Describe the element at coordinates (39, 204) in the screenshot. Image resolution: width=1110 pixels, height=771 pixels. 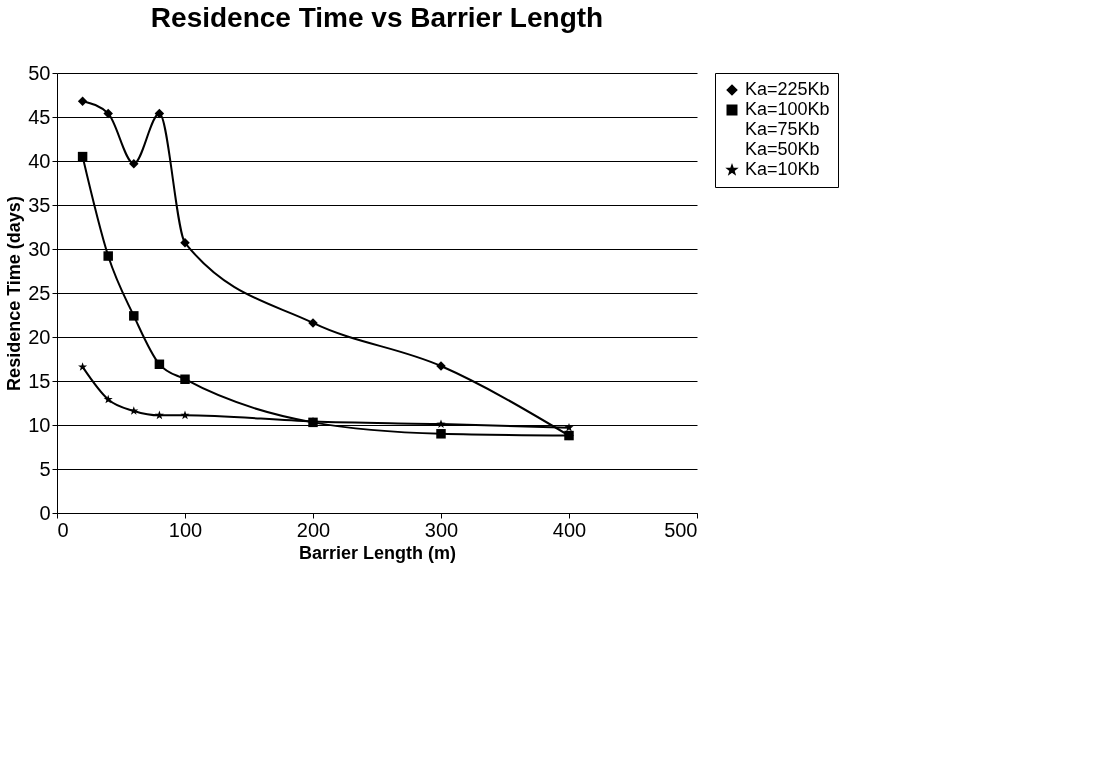
I see `y-tick-label: 35` at that location.